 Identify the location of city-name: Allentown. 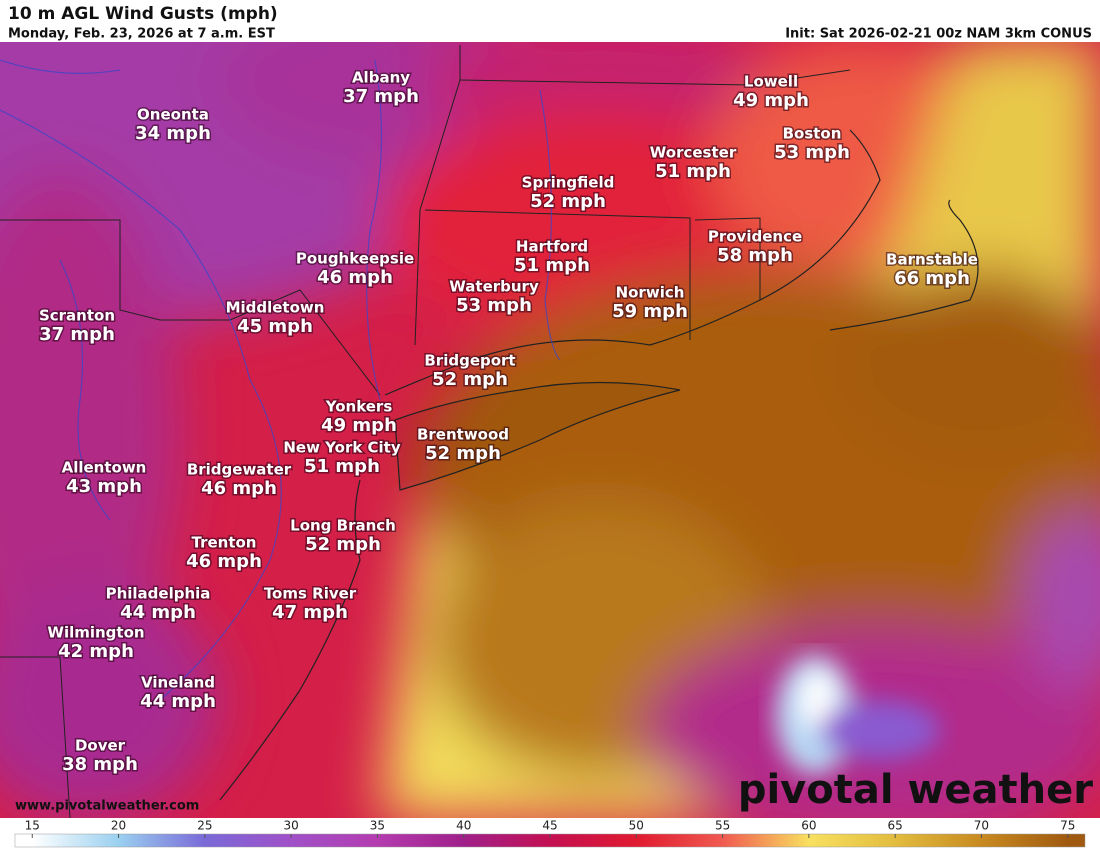
(104, 468).